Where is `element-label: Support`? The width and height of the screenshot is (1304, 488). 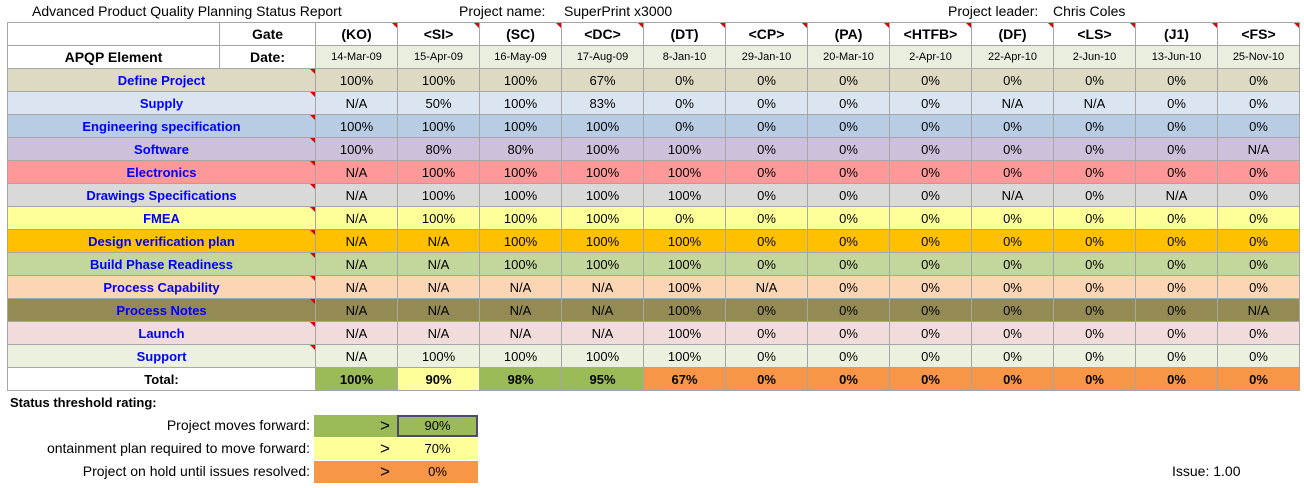 element-label: Support is located at coordinates (161, 356).